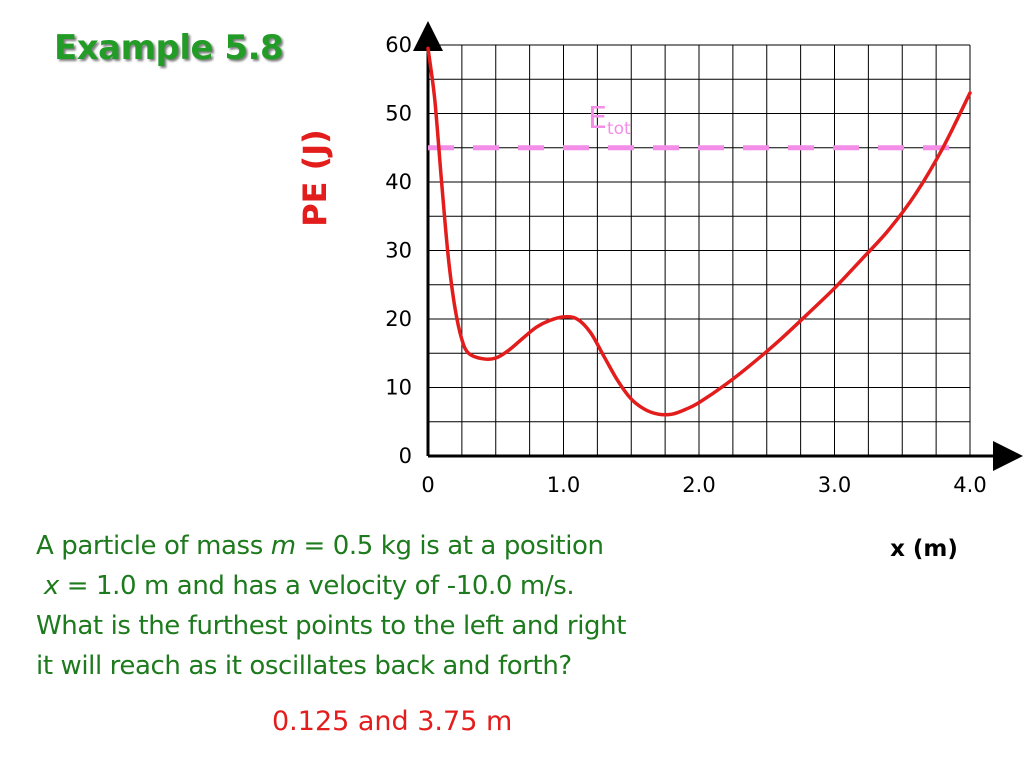 This screenshot has height=768, width=1024. Describe the element at coordinates (398, 388) in the screenshot. I see `y-tick-label: 10` at that location.